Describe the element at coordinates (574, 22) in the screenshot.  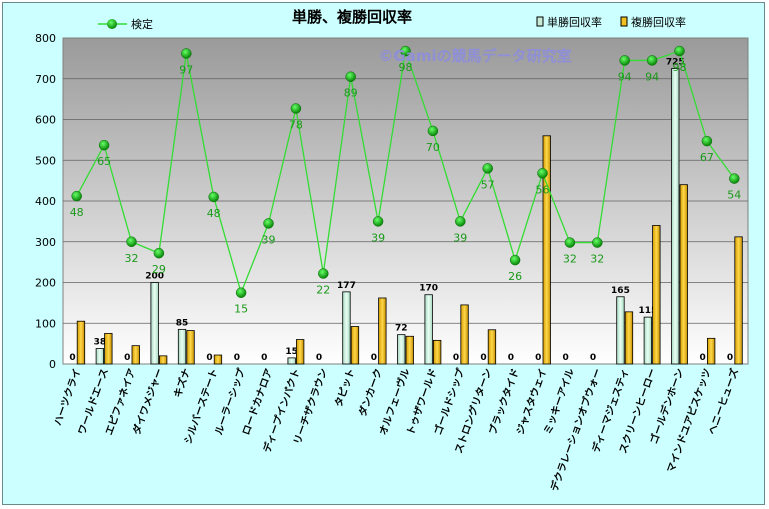
I see `legend-label-tansho: 単勝回収率` at that location.